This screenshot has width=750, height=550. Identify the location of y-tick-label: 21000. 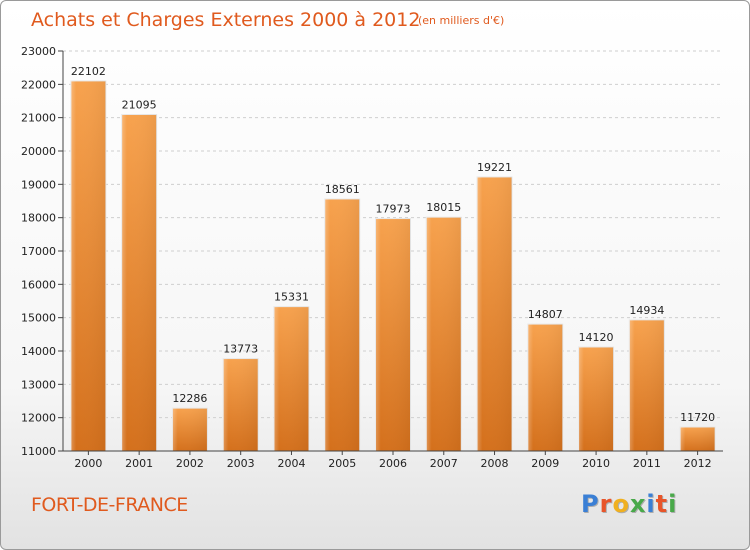
(38, 118).